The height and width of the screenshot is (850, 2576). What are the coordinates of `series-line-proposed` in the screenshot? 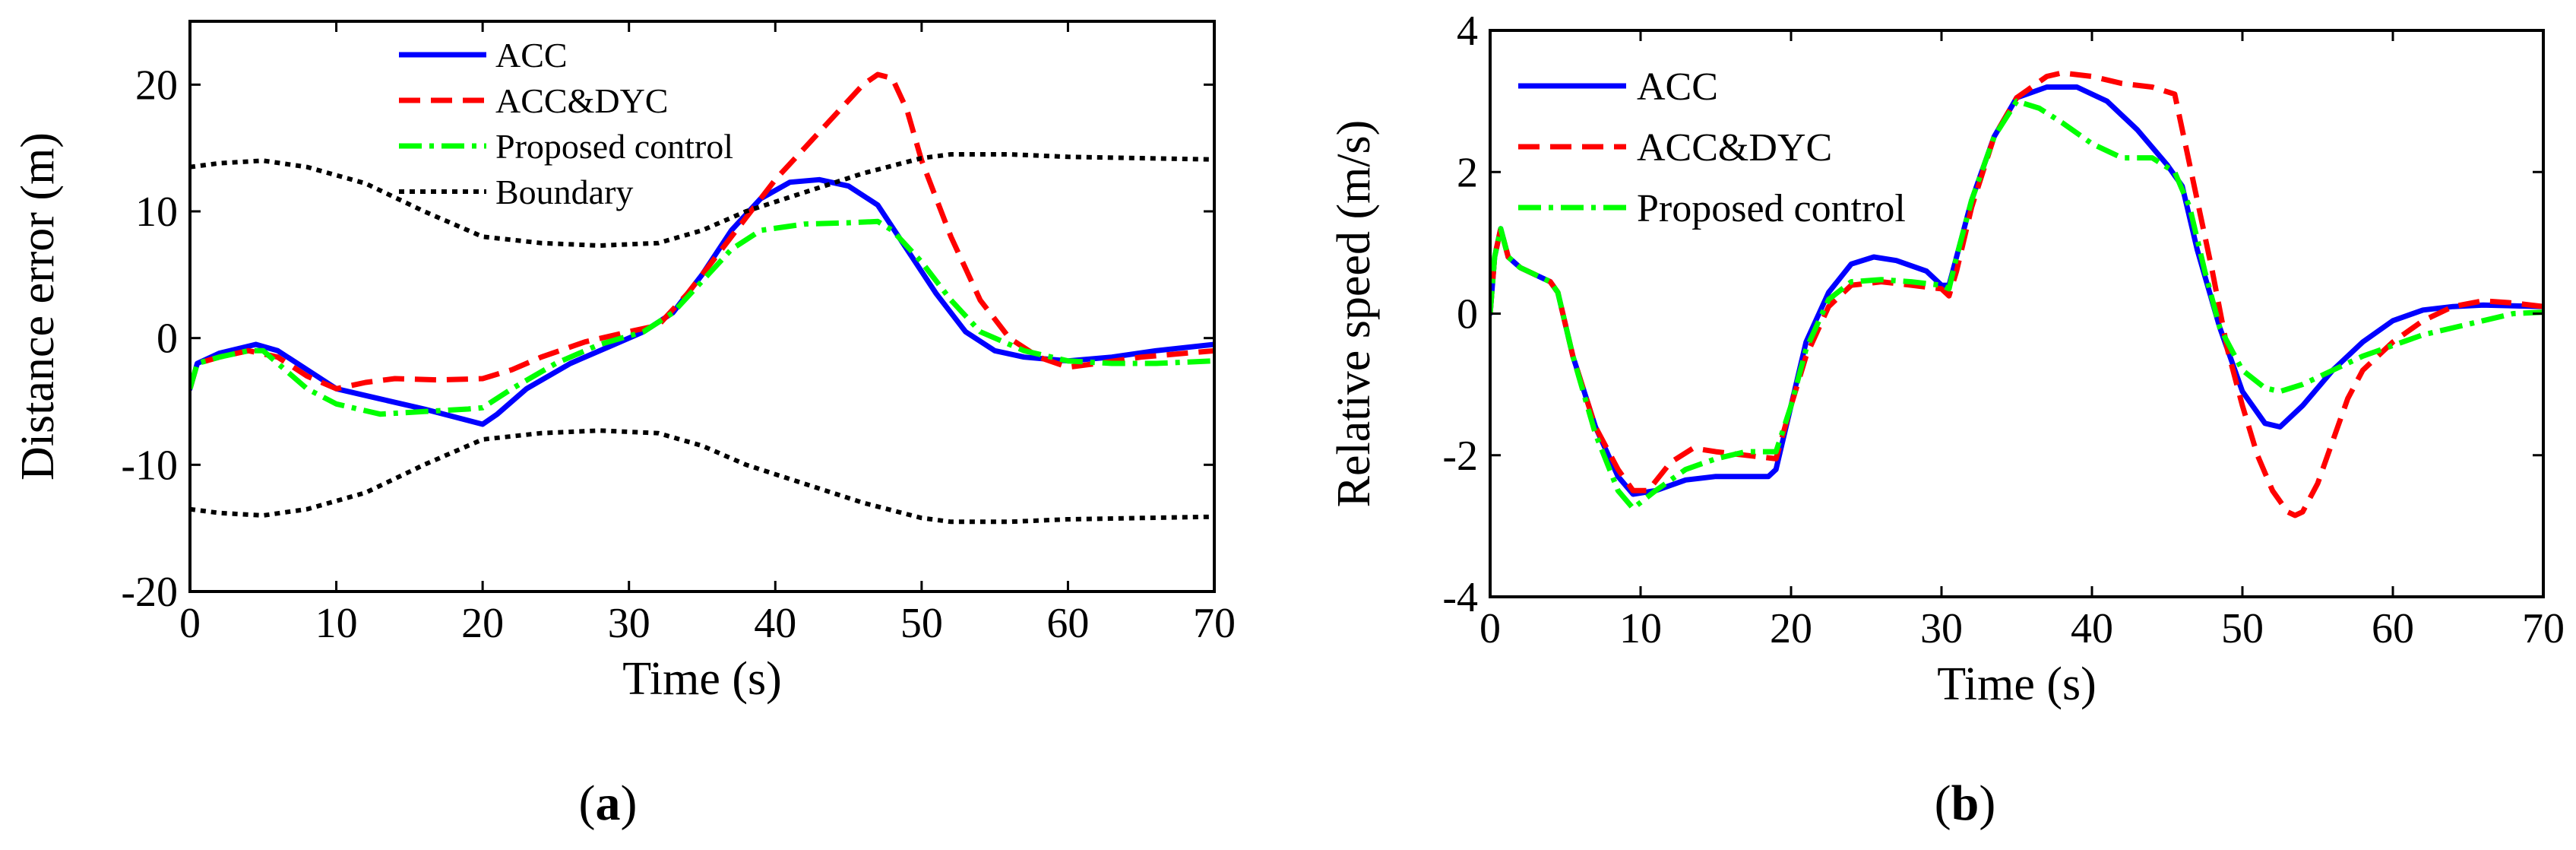 It's located at (702, 317).